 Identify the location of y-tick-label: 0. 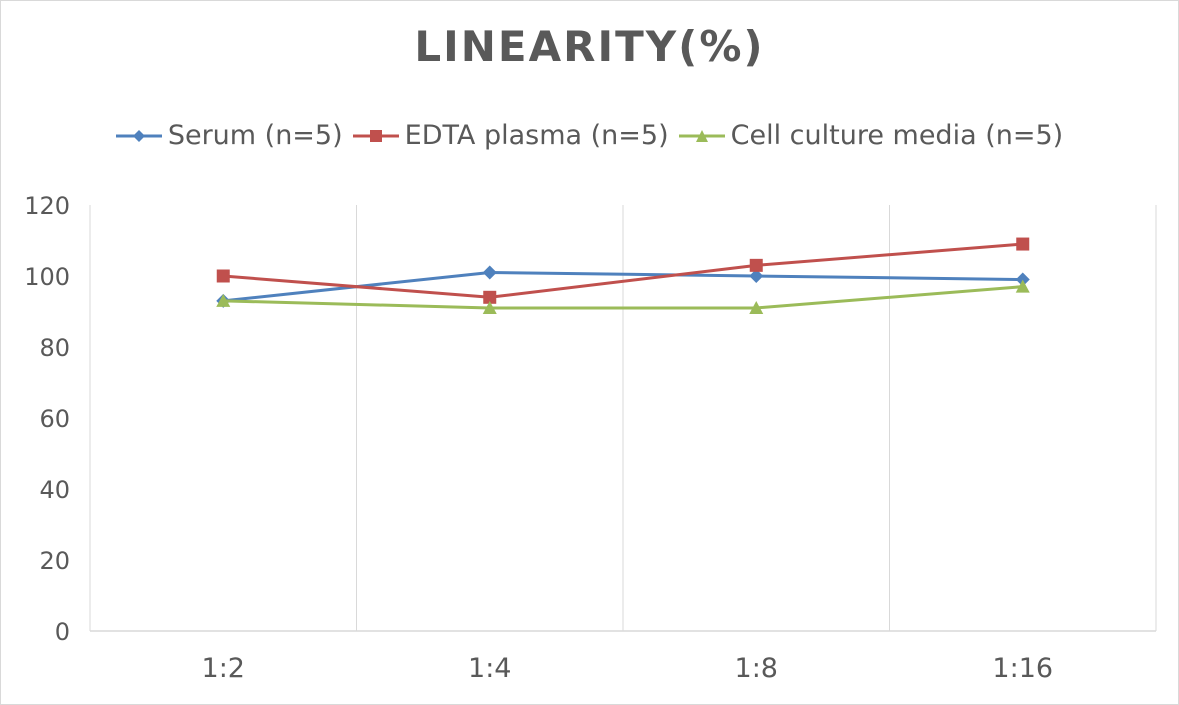
(62, 632).